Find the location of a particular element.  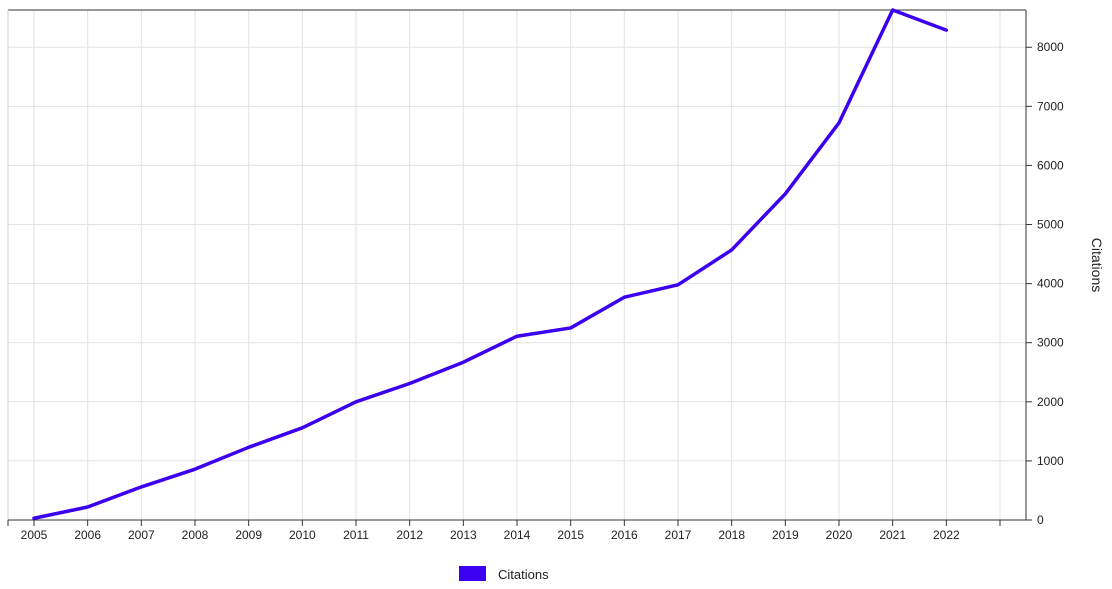

y-tick-label: 3000 is located at coordinates (1050, 343).